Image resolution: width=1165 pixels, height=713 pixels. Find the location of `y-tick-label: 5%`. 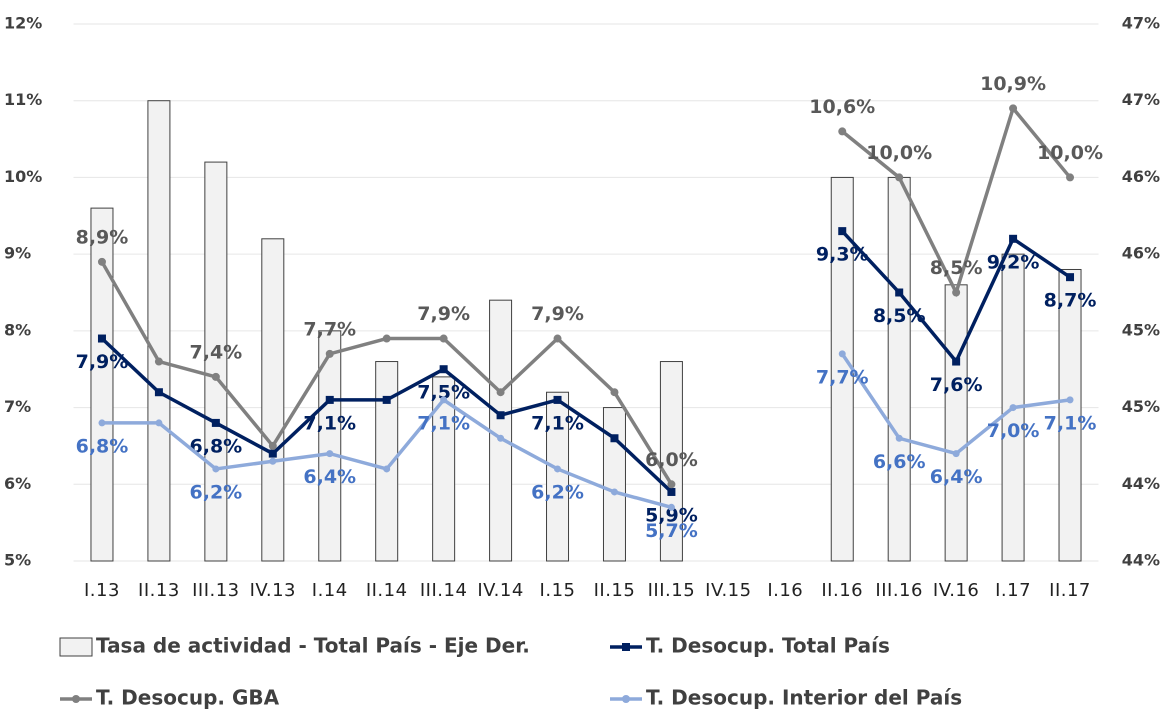

y-tick-label: 5% is located at coordinates (17, 560).